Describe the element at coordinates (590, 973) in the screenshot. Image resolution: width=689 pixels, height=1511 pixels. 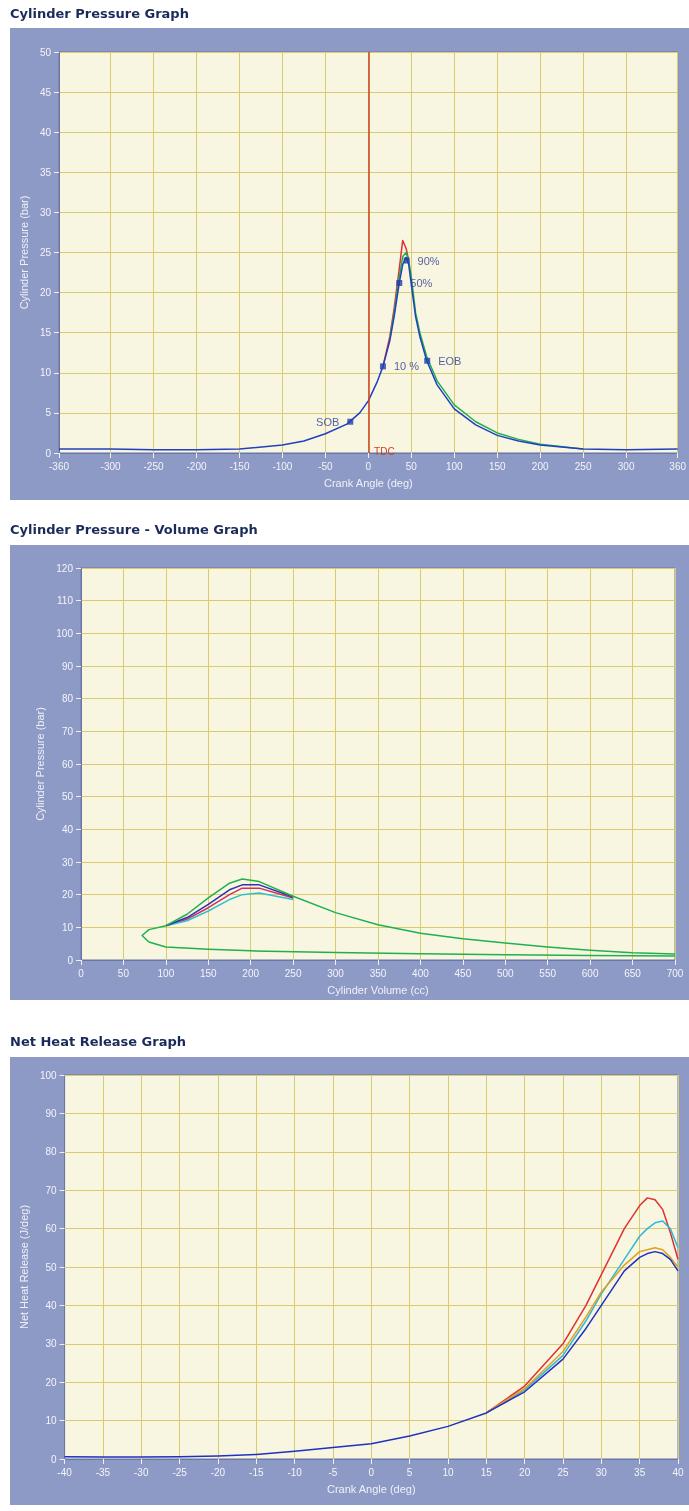
I see `x-tick-label: 600` at that location.